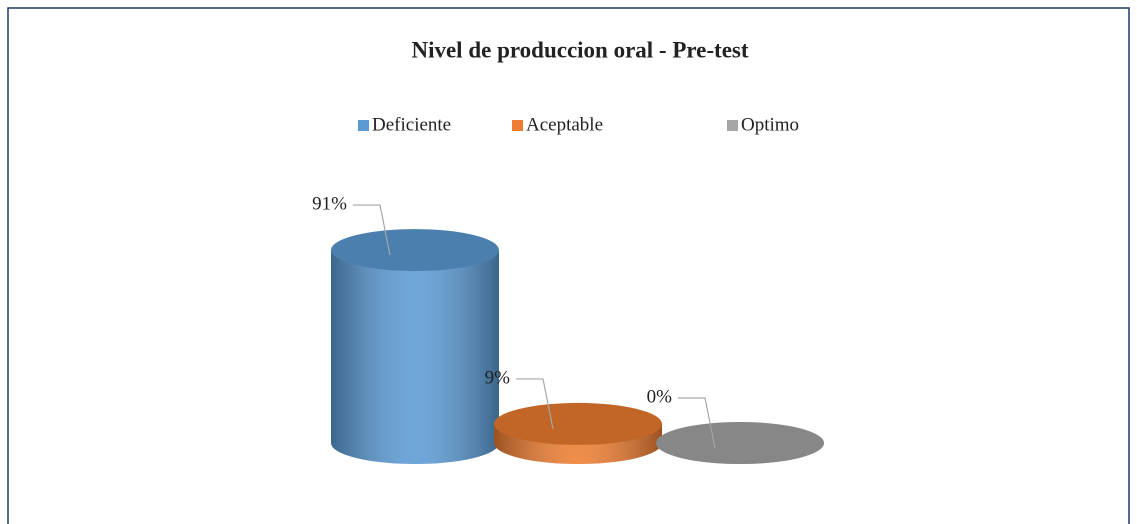 The width and height of the screenshot is (1137, 524). Describe the element at coordinates (498, 377) in the screenshot. I see `data-label: 9%` at that location.